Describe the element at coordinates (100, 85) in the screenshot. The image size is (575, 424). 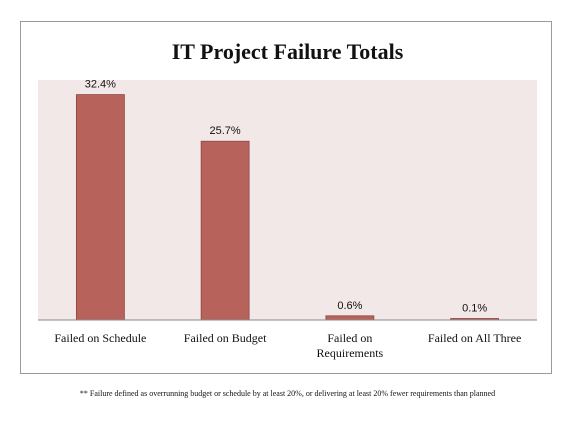
I see `data-label: 32.4%` at that location.